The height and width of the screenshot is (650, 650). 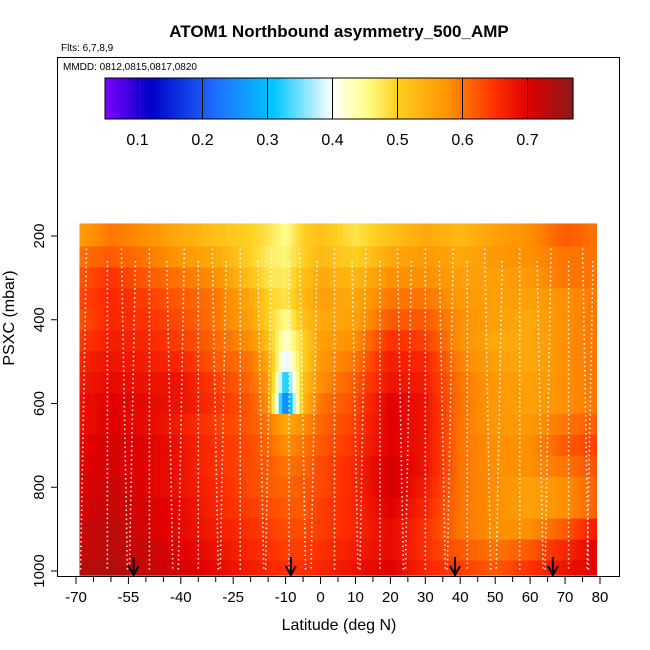 I want to click on y-tick-label: 1000, so click(x=39, y=570).